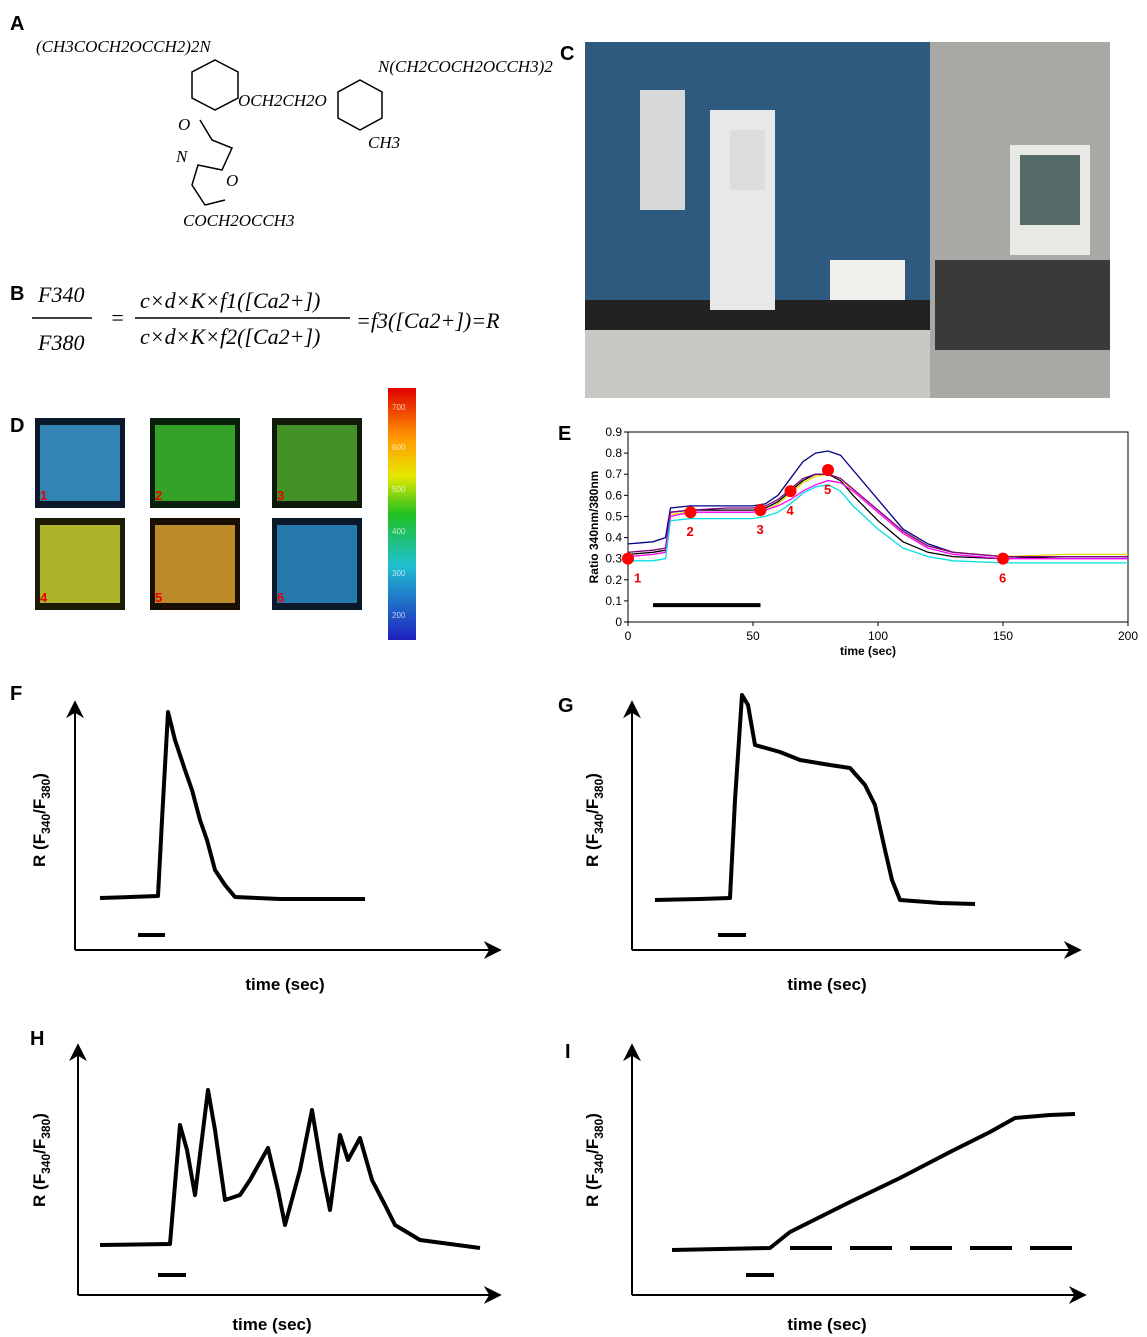  Describe the element at coordinates (37, 1039) in the screenshot. I see `panel-letter: H` at that location.